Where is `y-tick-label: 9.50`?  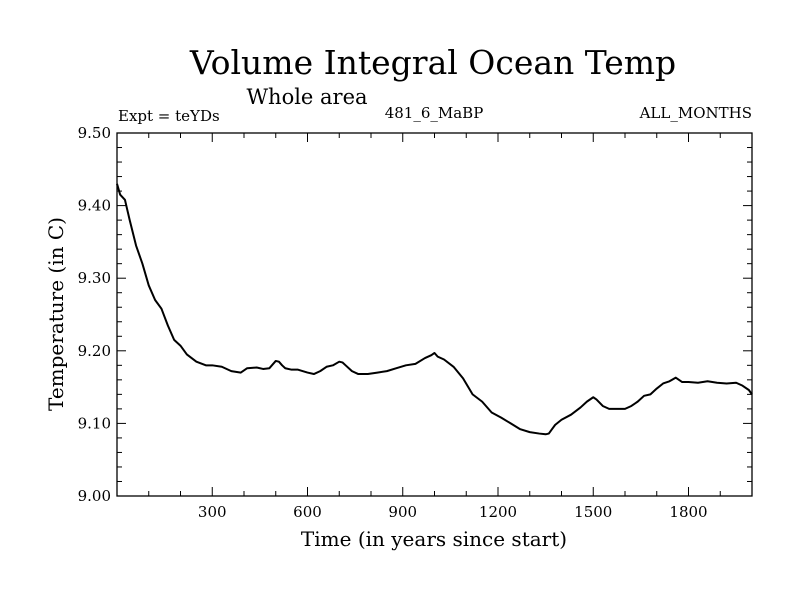 y-tick-label: 9.50 is located at coordinates (94, 133).